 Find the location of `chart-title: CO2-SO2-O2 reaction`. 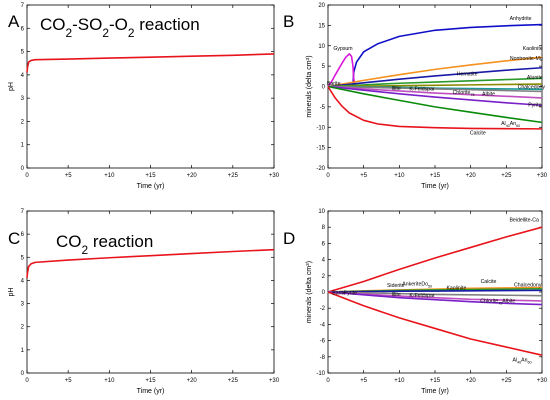

chart-title: CO2-SO2-O2 reaction is located at coordinates (120, 27).